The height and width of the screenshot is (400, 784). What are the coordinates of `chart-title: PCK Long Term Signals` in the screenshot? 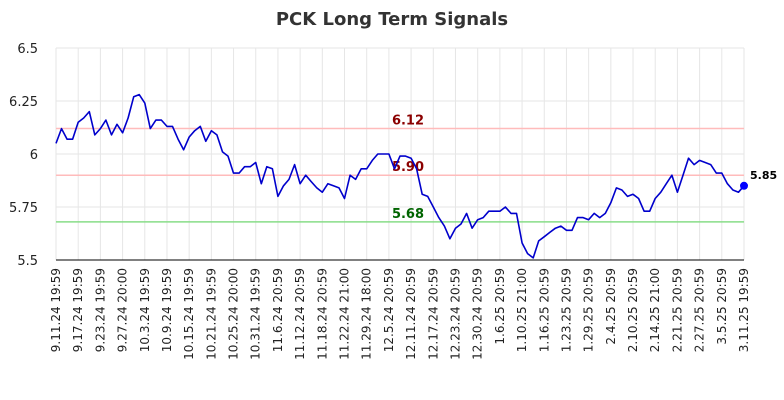 It's located at (392, 19).